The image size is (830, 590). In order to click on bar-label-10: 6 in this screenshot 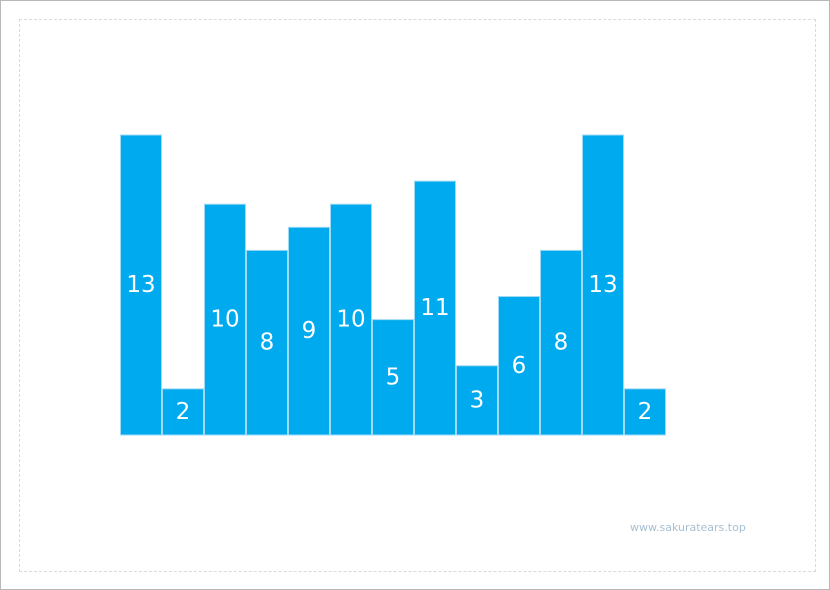, I will do `click(519, 366)`.